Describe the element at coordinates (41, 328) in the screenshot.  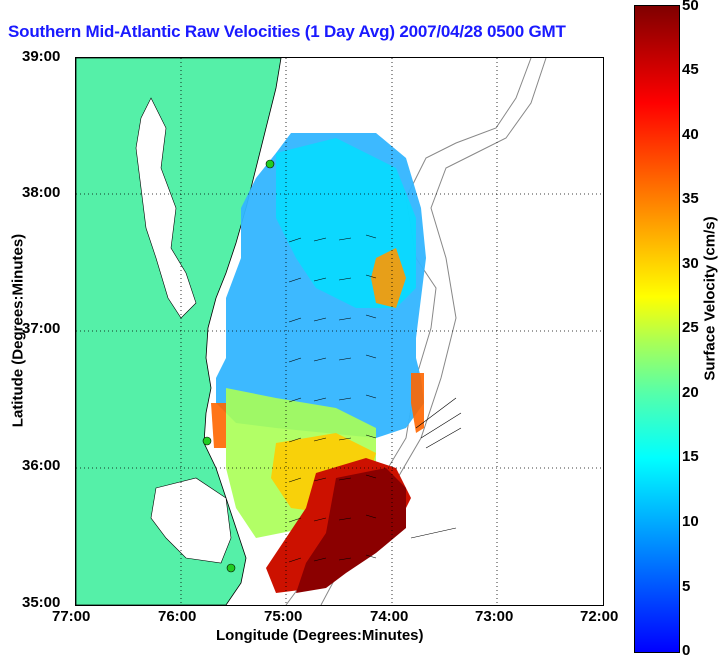
I see `y-tick-label: 37:00` at that location.